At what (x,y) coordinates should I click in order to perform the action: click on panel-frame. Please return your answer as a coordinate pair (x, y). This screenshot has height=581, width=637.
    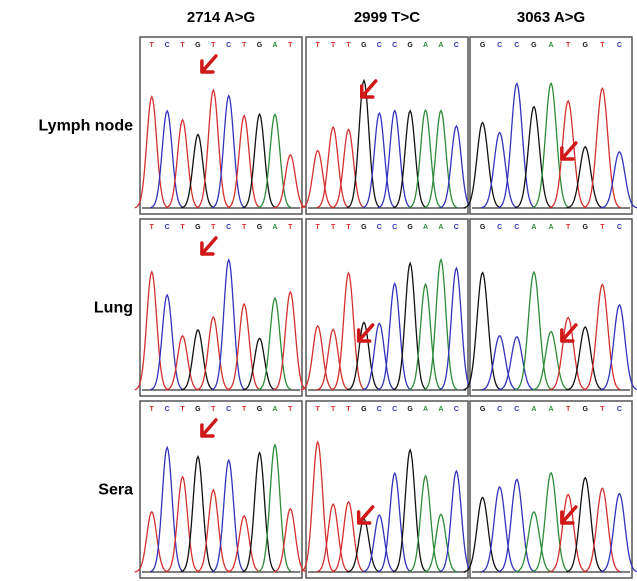
    Looking at the image, I should click on (221, 125).